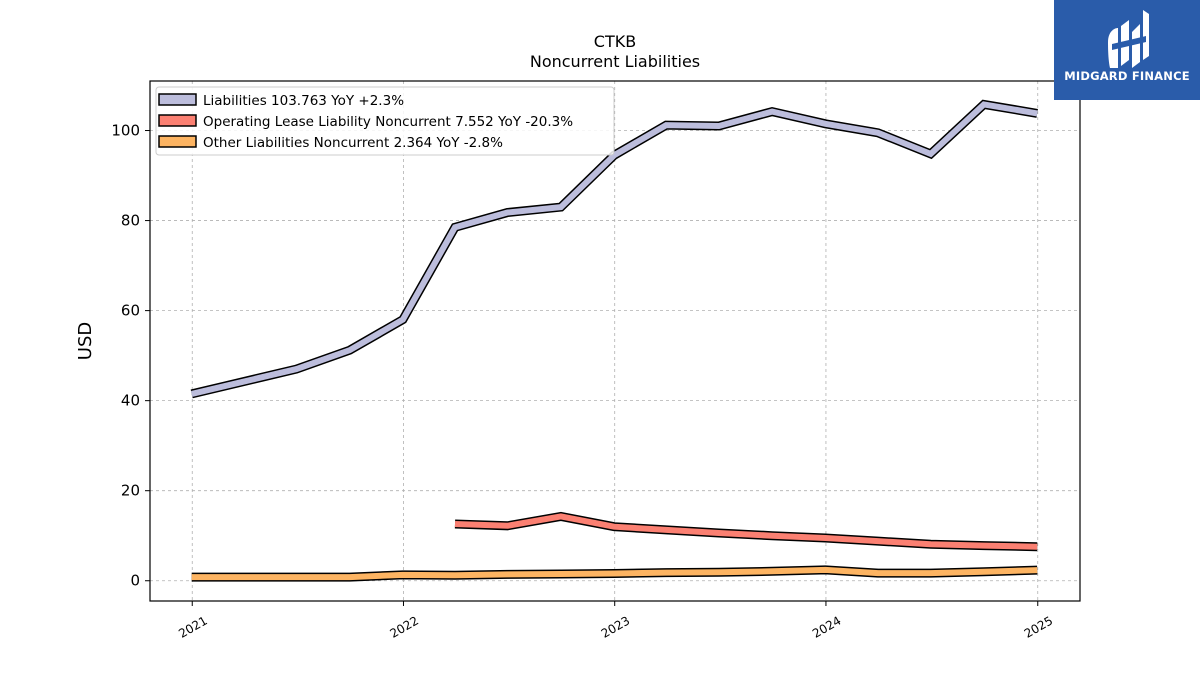 The width and height of the screenshot is (1200, 675). I want to click on legend-swatch-other-liabilities, so click(177, 141).